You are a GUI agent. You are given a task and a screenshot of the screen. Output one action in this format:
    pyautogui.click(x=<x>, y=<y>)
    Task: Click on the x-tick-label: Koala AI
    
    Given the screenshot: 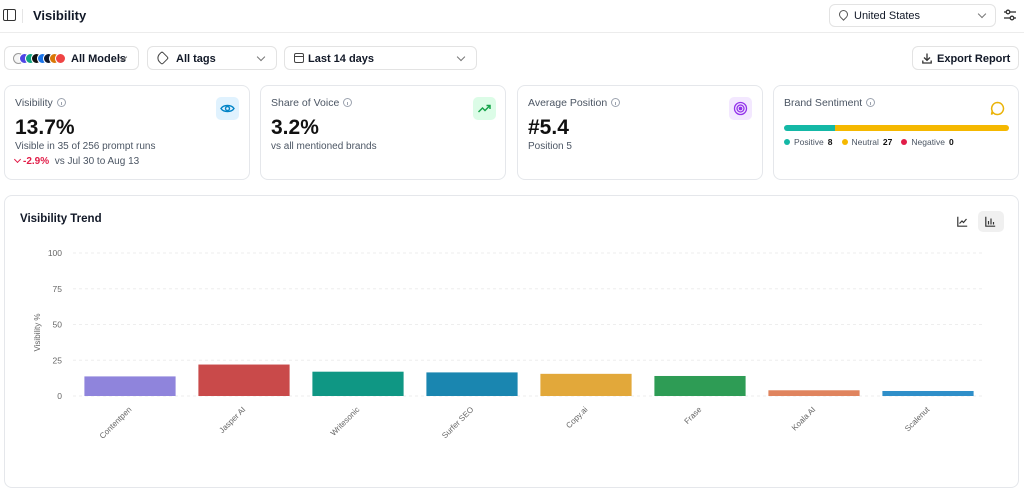 What is the action you would take?
    pyautogui.click(x=803, y=418)
    